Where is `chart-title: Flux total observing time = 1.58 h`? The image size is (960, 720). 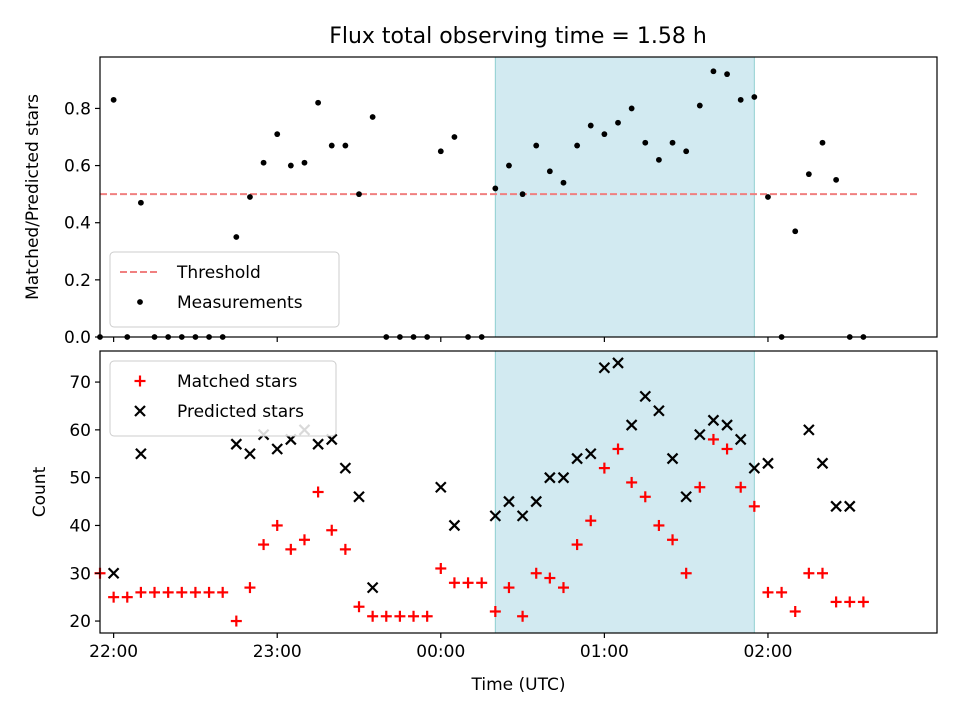 chart-title: Flux total observing time = 1.58 h is located at coordinates (518, 36).